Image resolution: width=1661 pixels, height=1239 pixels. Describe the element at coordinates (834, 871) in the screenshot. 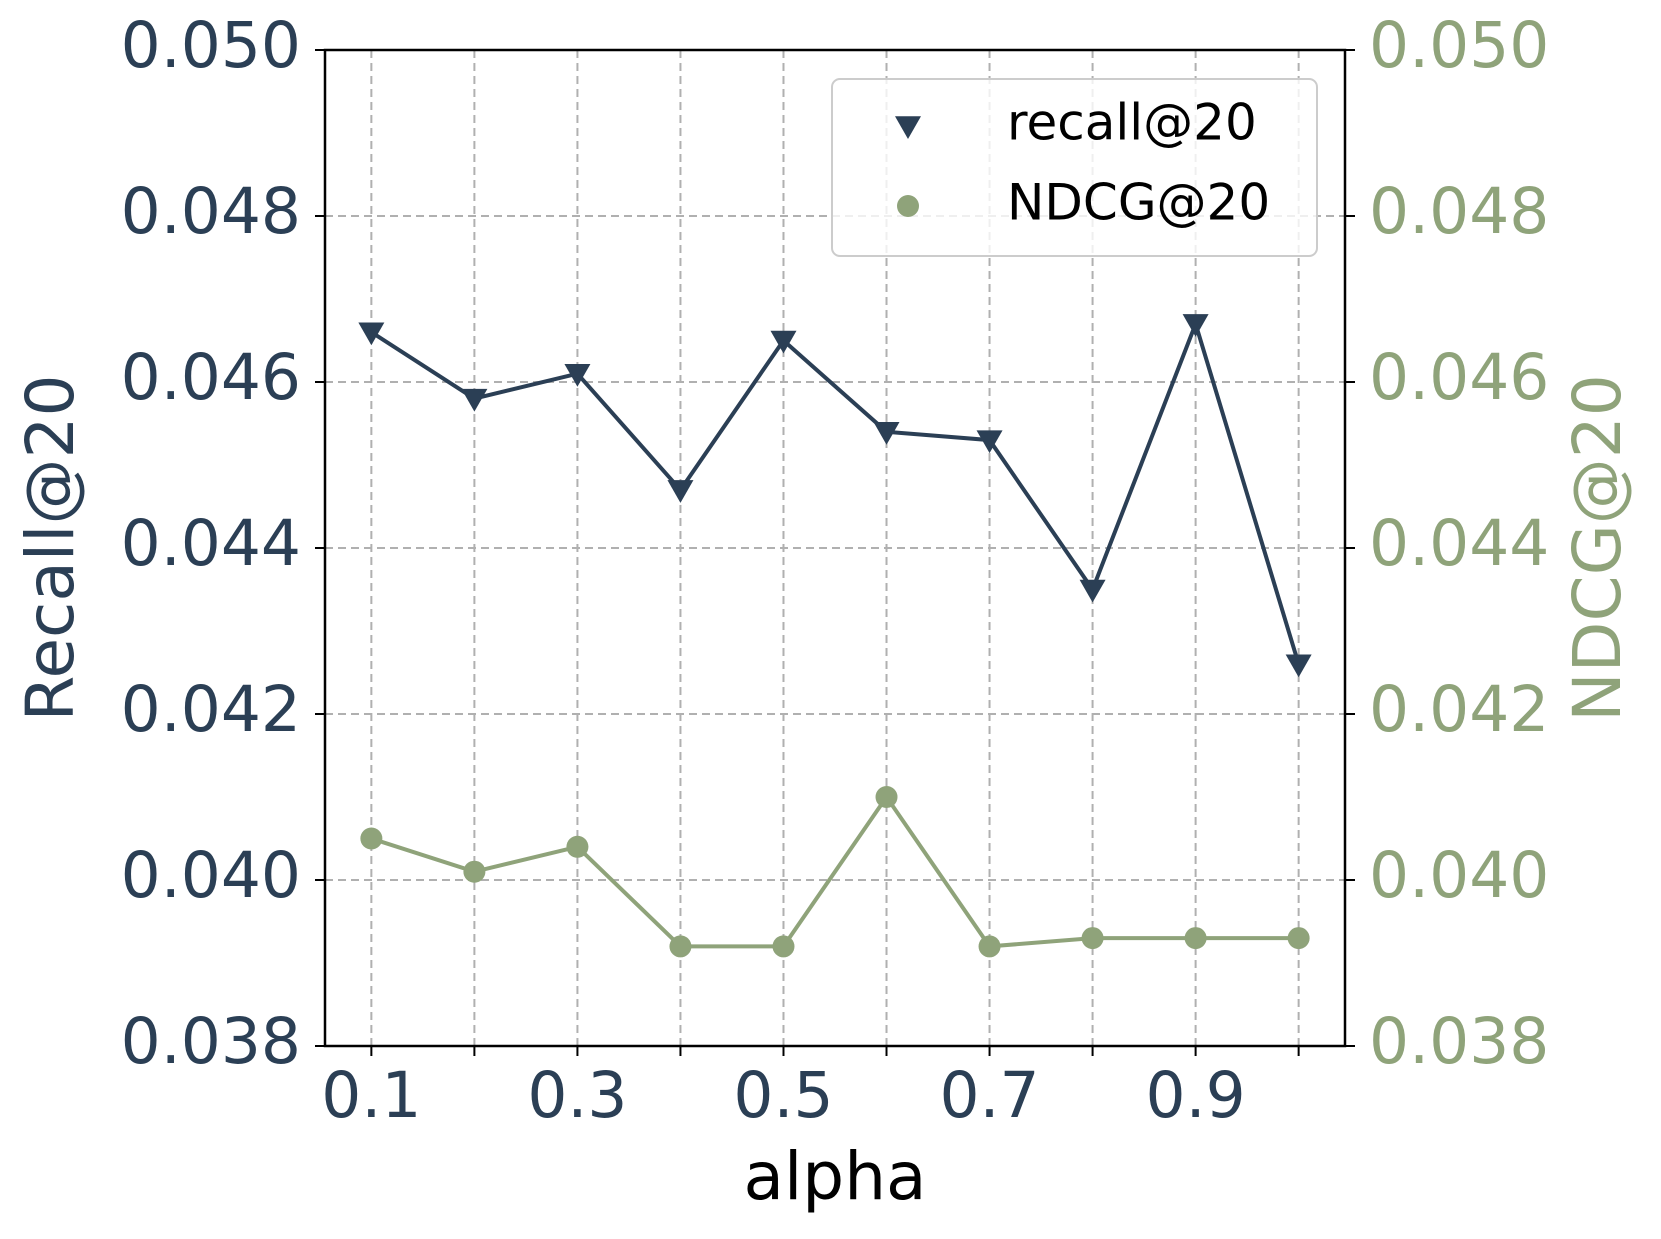

I see `series-line` at that location.